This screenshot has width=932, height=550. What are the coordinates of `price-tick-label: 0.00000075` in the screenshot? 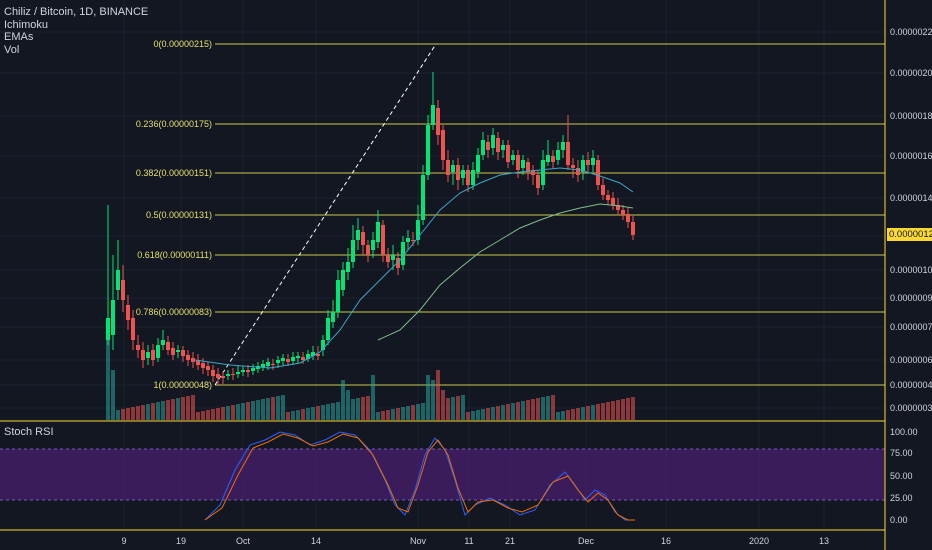 It's located at (911, 327).